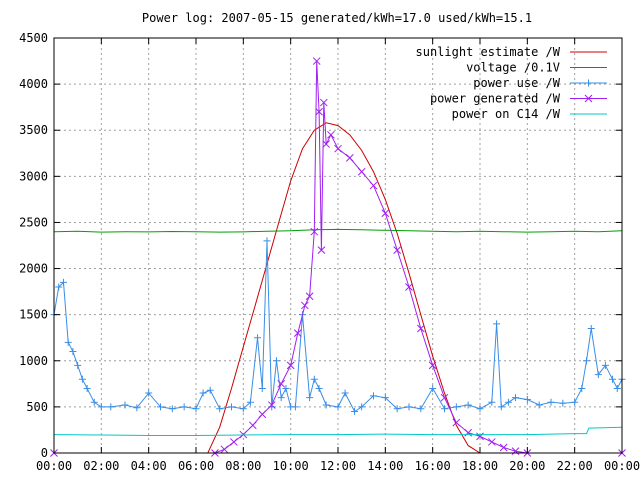 The height and width of the screenshot is (480, 640). I want to click on y-tick-label: 1000, so click(33, 361).